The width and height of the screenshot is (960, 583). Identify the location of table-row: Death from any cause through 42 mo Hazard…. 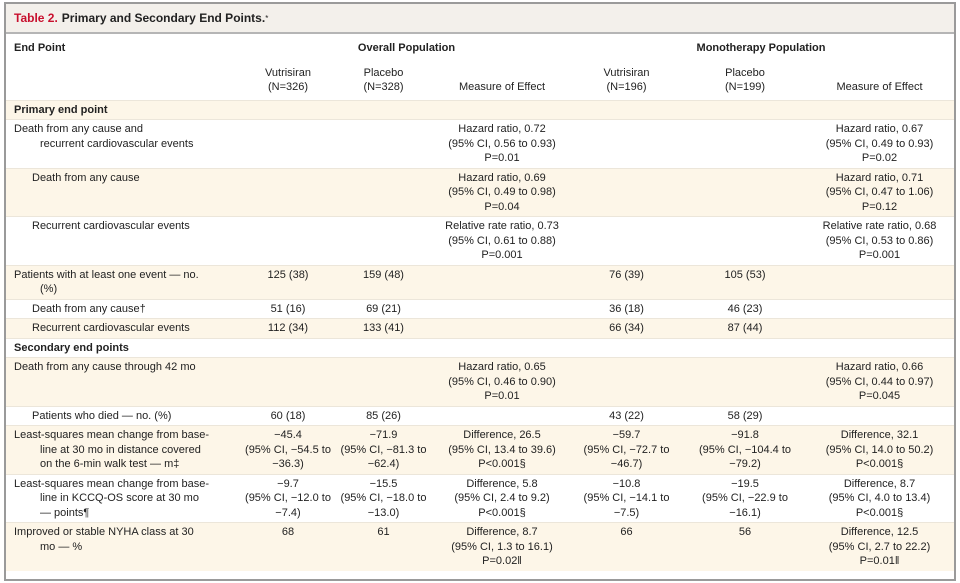
(480, 381).